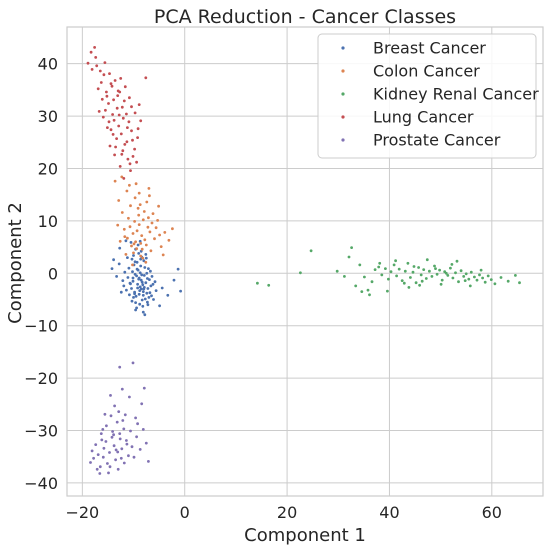  What do you see at coordinates (342, 93) in the screenshot?
I see `legend-marker` at bounding box center [342, 93].